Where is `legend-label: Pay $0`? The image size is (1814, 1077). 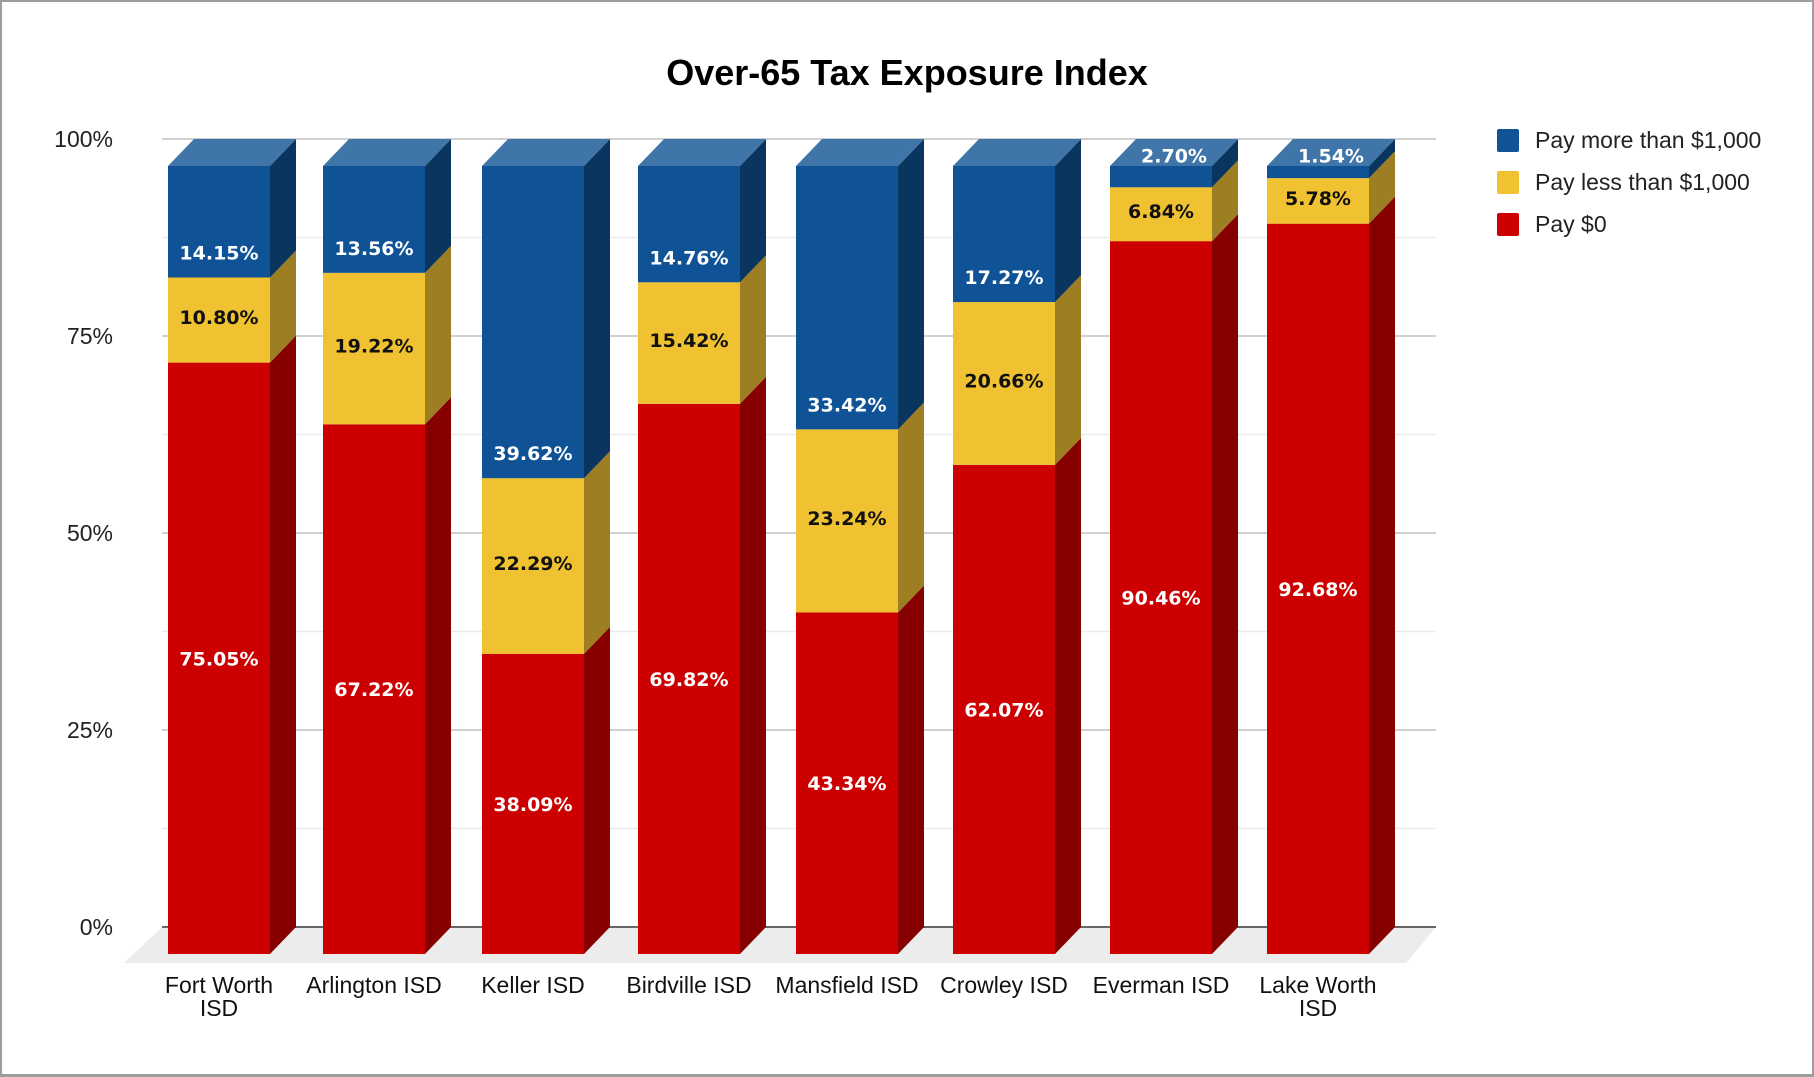 legend-label: Pay $0 is located at coordinates (1571, 224).